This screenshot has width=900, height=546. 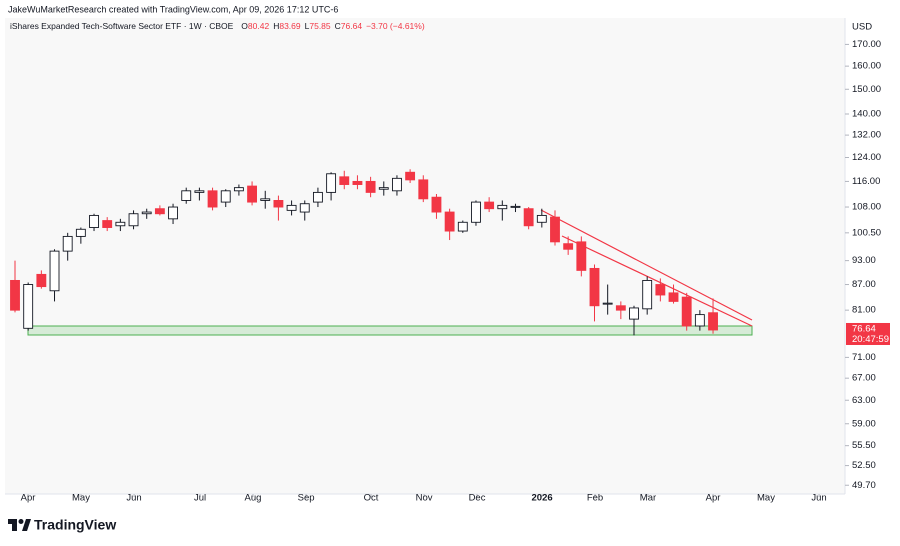 I want to click on y-tick-label: 100.50, so click(x=866, y=232).